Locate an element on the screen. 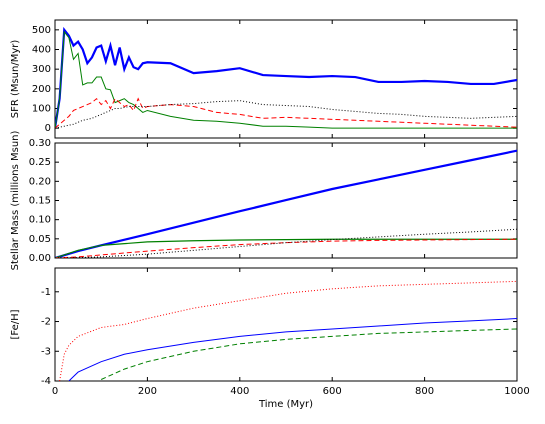 The height and width of the screenshot is (424, 545). y-tick-label: 0.30 is located at coordinates (40, 143).